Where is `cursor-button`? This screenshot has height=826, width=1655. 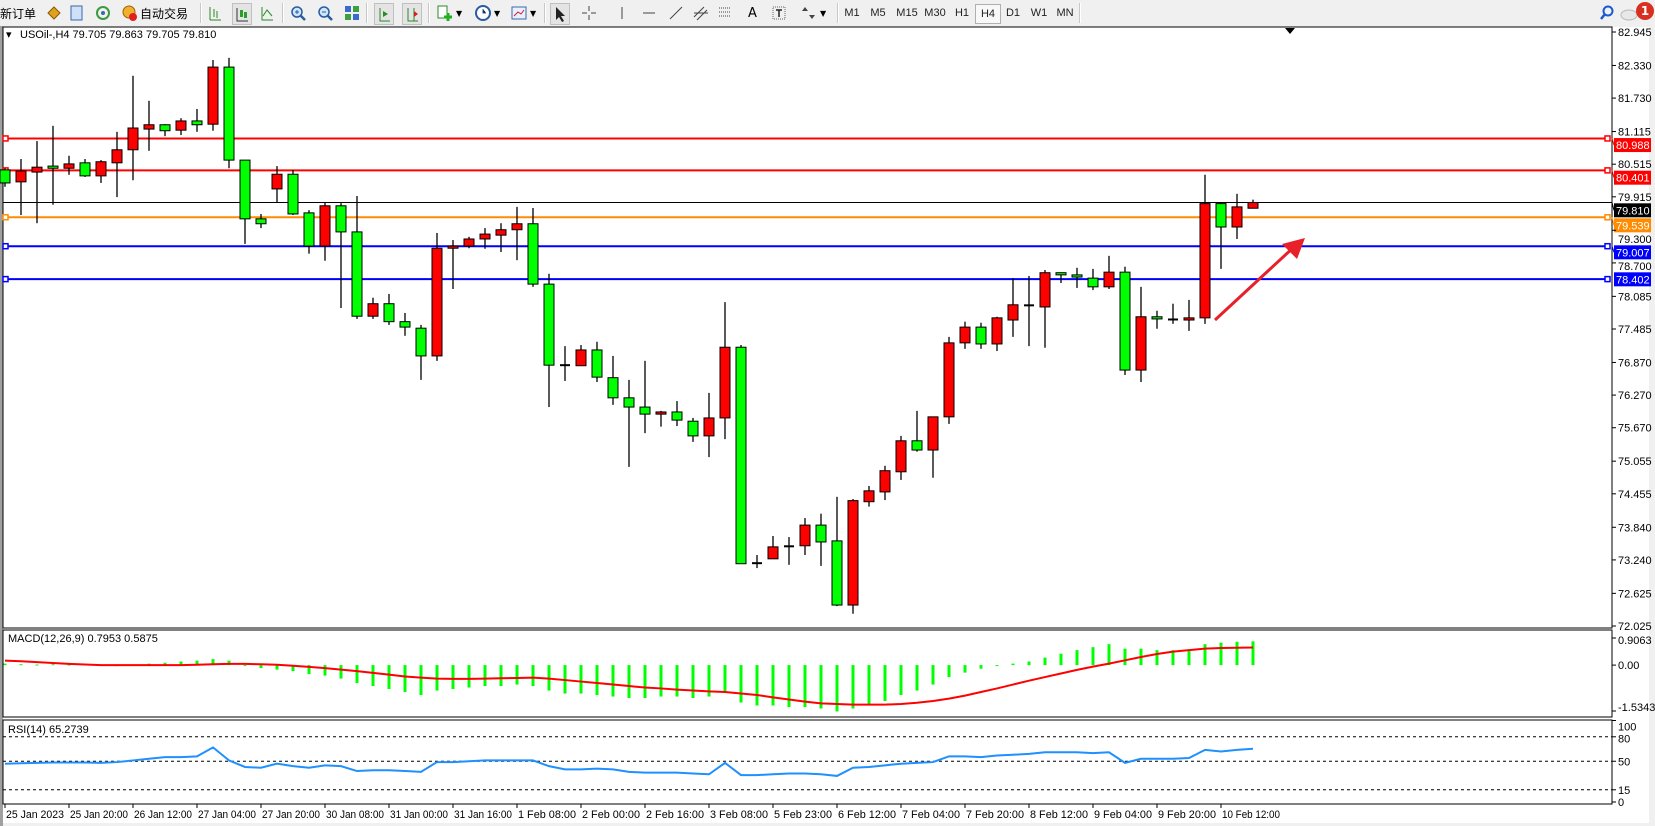 cursor-button is located at coordinates (560, 14).